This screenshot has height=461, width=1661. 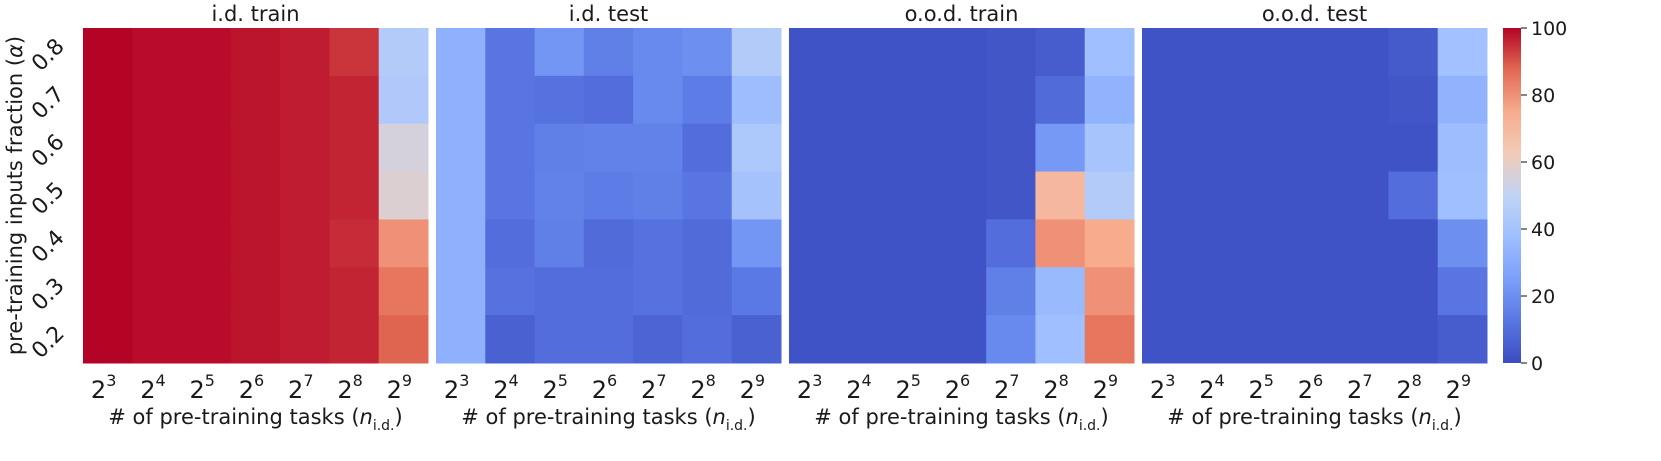 I want to click on y-axis-label: pre-training inputs fraction (α), so click(x=15, y=195).